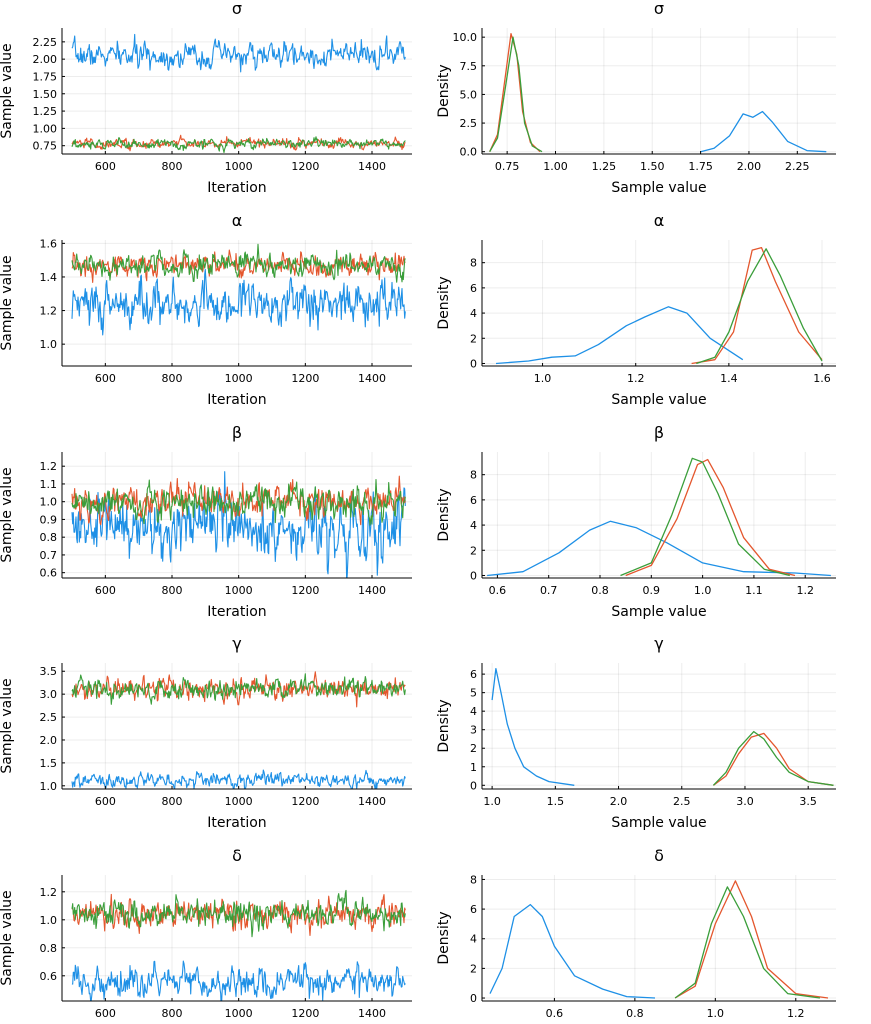 The height and width of the screenshot is (1024, 871). Describe the element at coordinates (469, 66) in the screenshot. I see `y-tick-label: 7.5` at that location.